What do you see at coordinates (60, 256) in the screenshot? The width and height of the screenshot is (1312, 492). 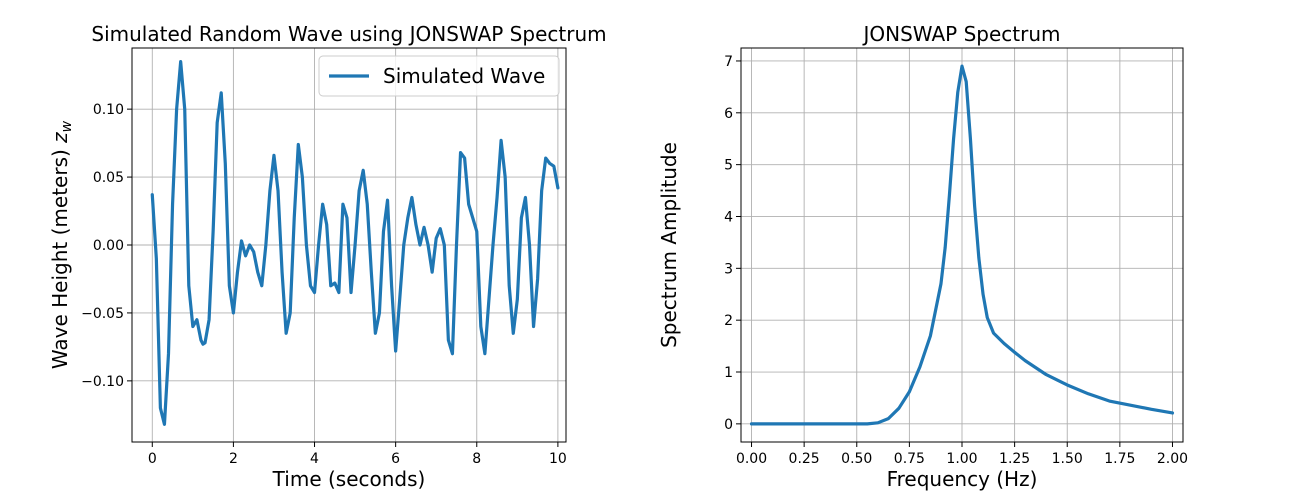 I see `wave-chart-ylabel-text: Wave Height (meters)` at bounding box center [60, 256].